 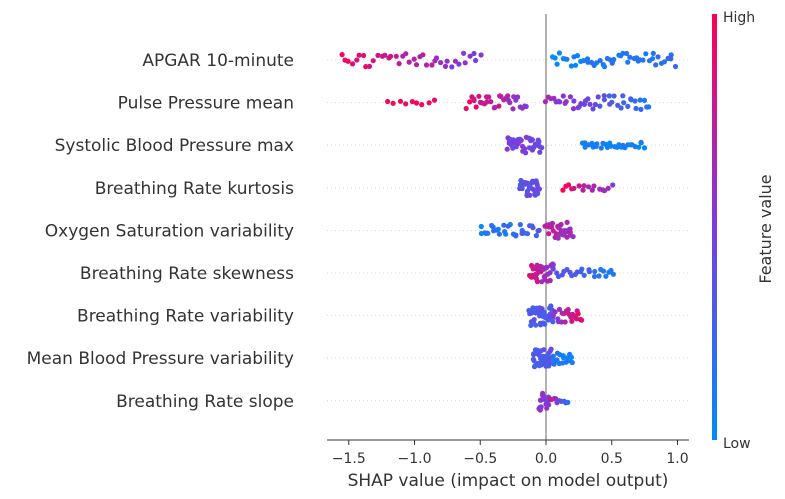 What do you see at coordinates (677, 459) in the screenshot?
I see `x-tick-label: 1.0` at bounding box center [677, 459].